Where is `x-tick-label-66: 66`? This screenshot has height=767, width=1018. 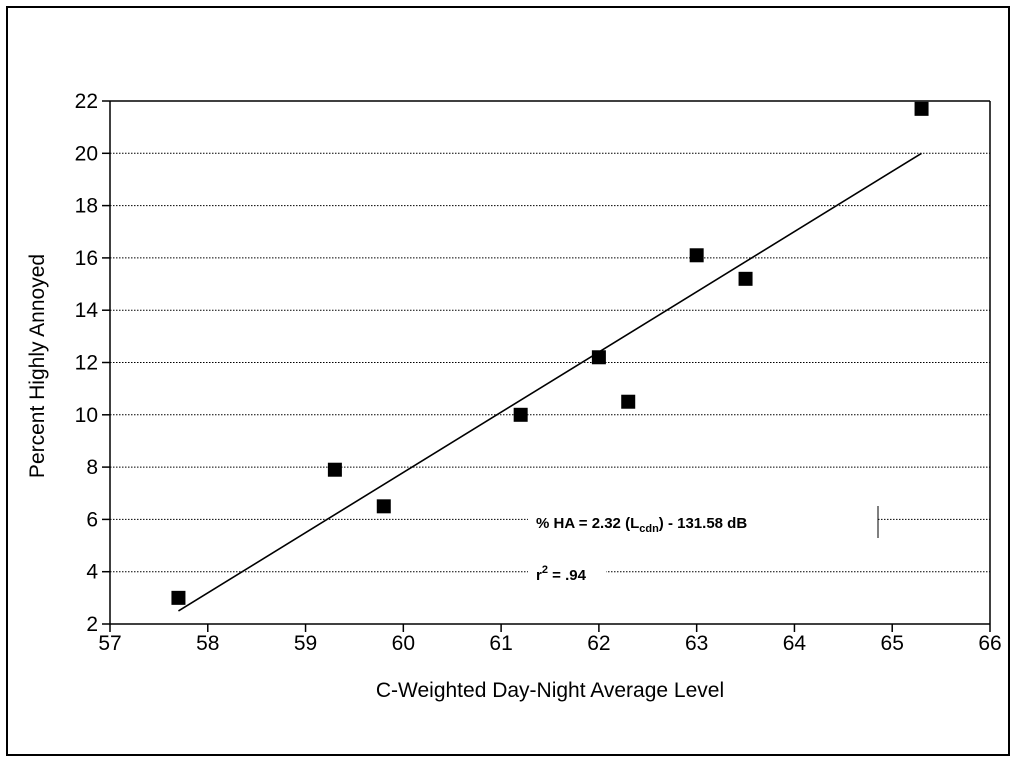
x-tick-label-66: 66 is located at coordinates (989, 643).